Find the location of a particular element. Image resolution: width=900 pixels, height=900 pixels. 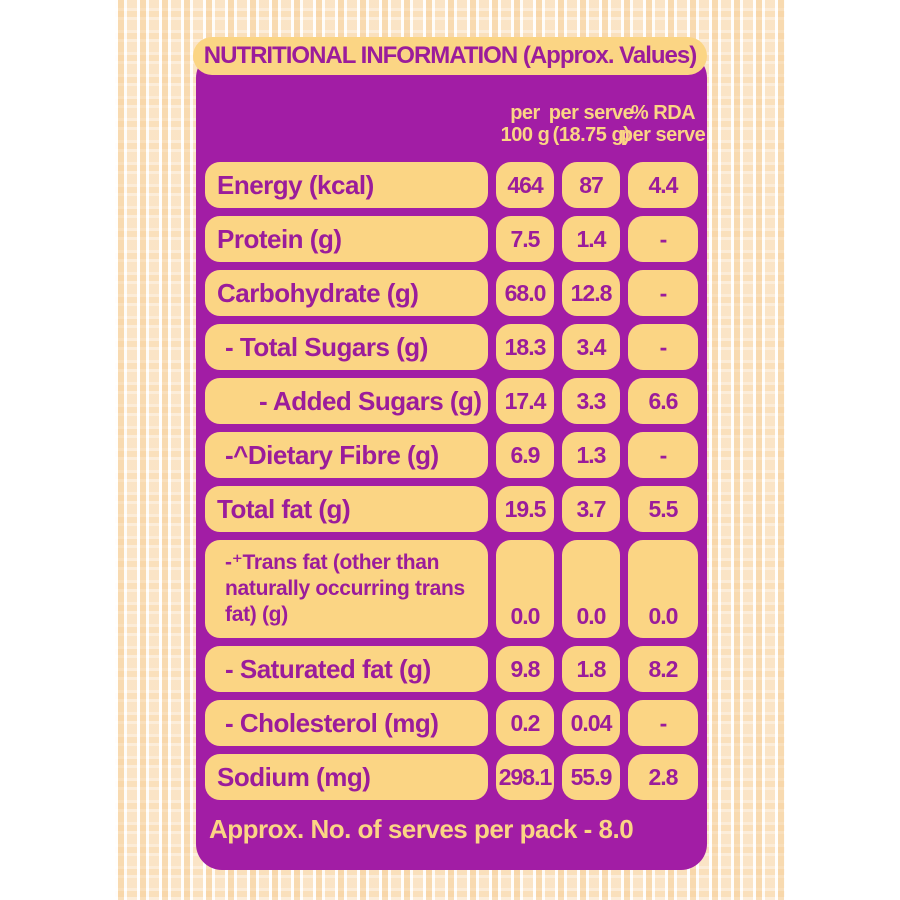

value-per-100g: 464 is located at coordinates (525, 185).